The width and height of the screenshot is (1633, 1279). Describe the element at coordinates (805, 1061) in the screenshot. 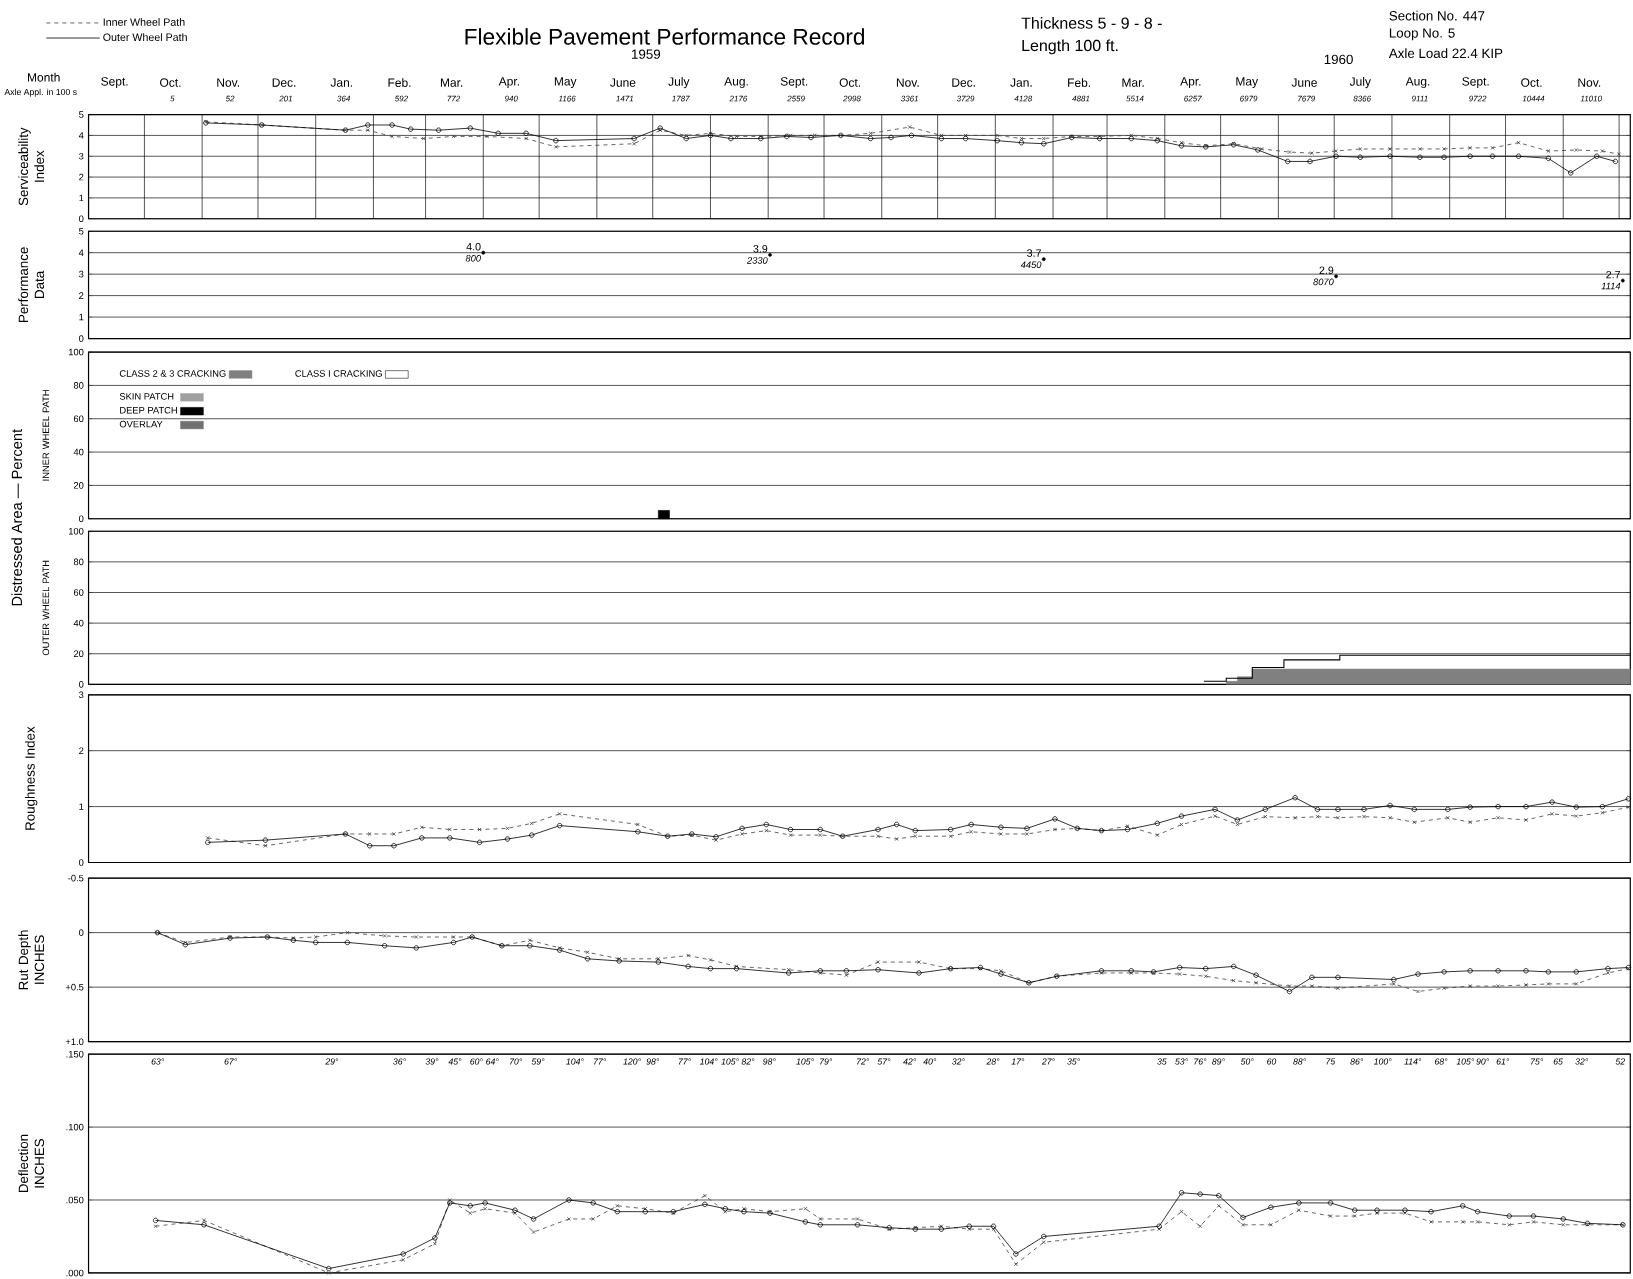

I see `annotation: 105°` at that location.